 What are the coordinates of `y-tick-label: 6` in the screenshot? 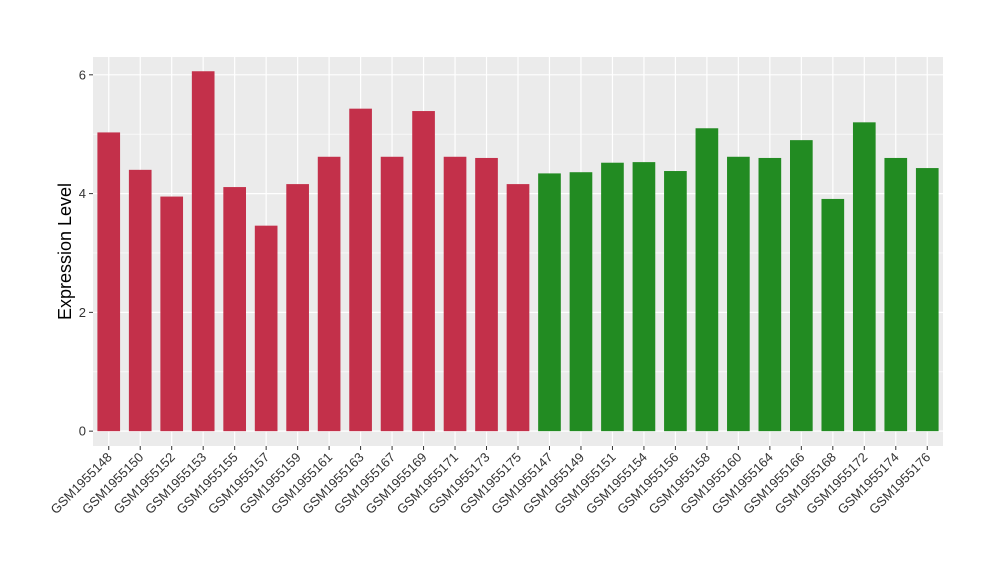 It's located at (82, 74).